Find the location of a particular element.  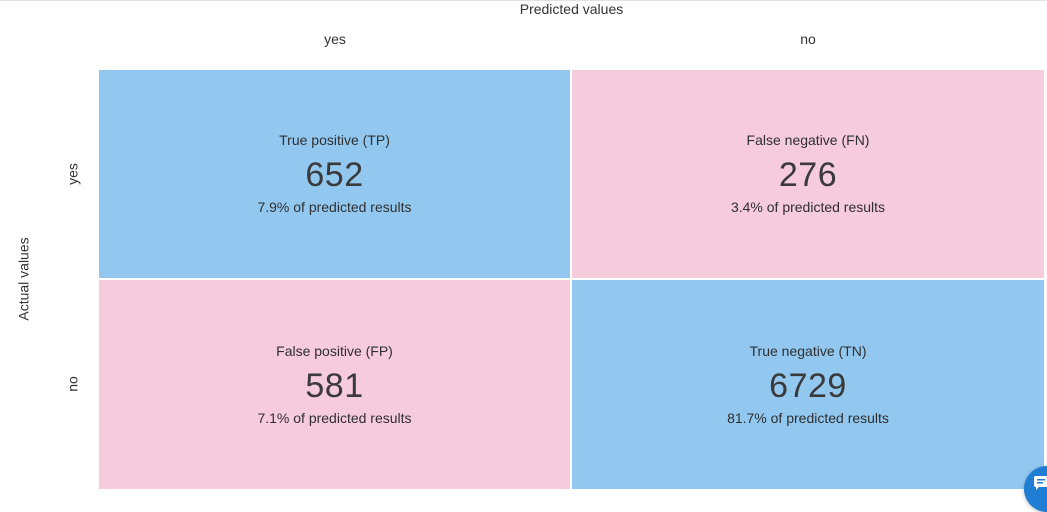

true-negative-title: True negative (TN) is located at coordinates (808, 350).